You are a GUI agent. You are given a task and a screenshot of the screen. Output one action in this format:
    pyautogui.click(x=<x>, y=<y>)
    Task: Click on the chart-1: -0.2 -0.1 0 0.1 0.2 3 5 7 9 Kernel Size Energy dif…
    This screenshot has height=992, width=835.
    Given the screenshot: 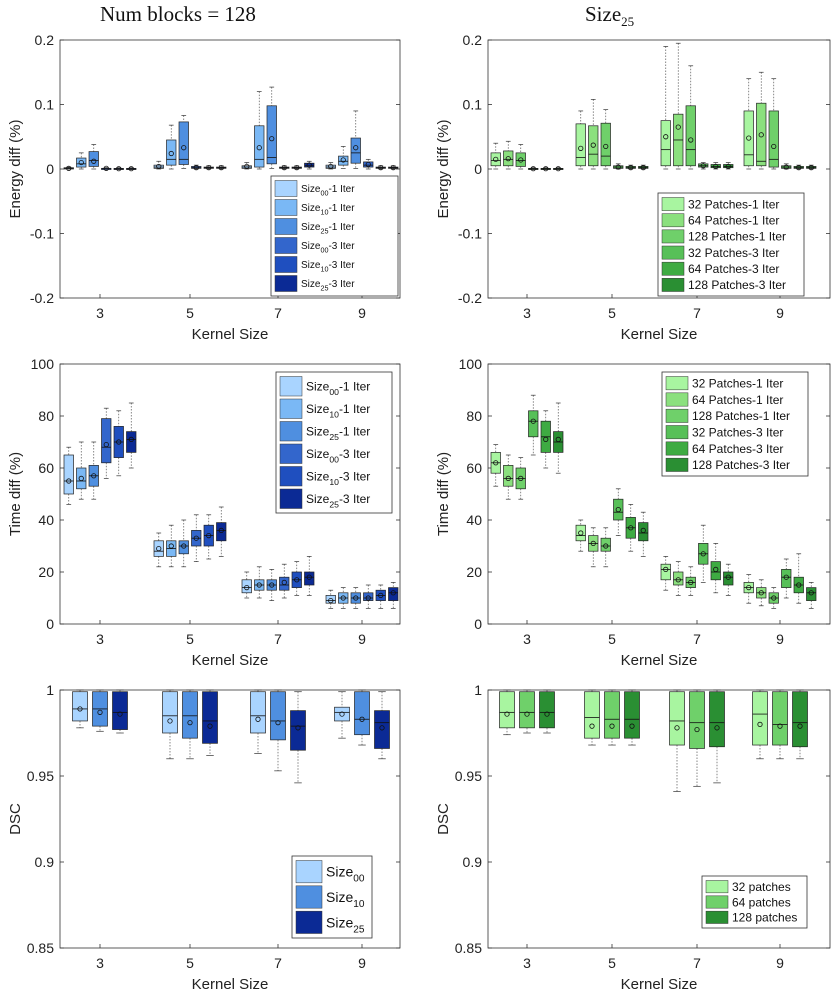 What is the action you would take?
    pyautogui.click(x=204, y=187)
    